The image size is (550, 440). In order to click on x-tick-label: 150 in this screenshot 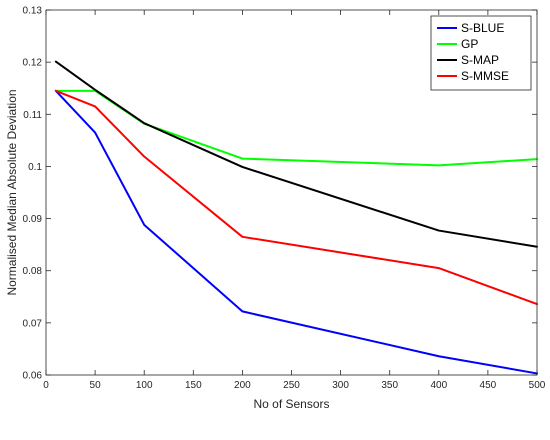, I will do `click(193, 385)`.